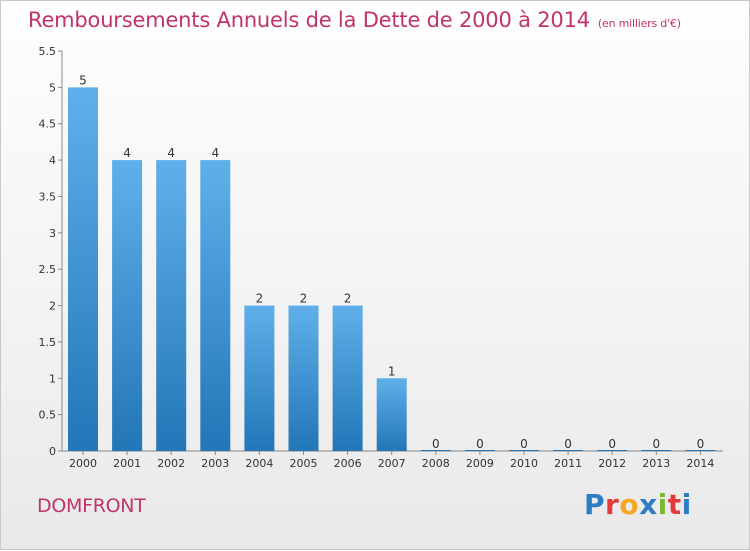 The height and width of the screenshot is (551, 750). Describe the element at coordinates (259, 463) in the screenshot. I see `x-tick-label: 2004` at that location.